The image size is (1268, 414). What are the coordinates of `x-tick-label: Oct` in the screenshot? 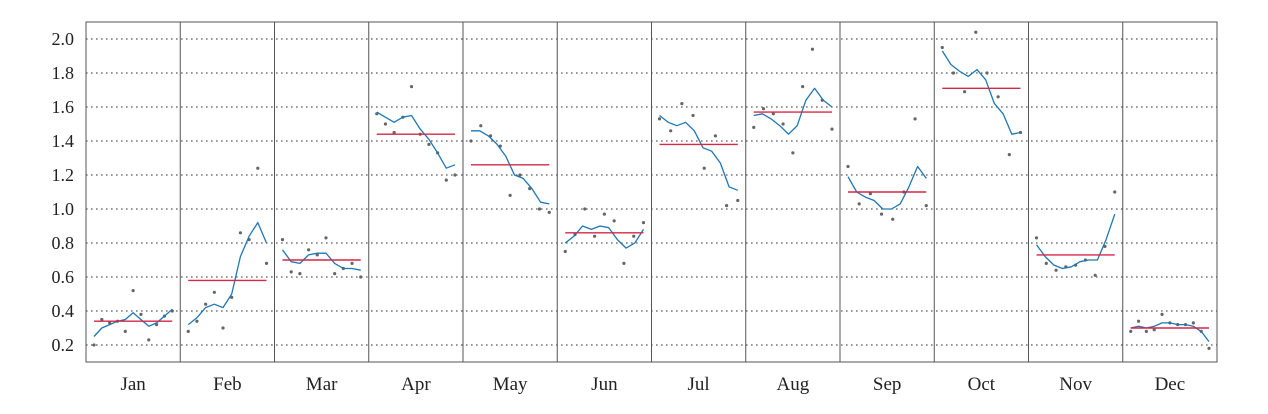 It's located at (982, 384).